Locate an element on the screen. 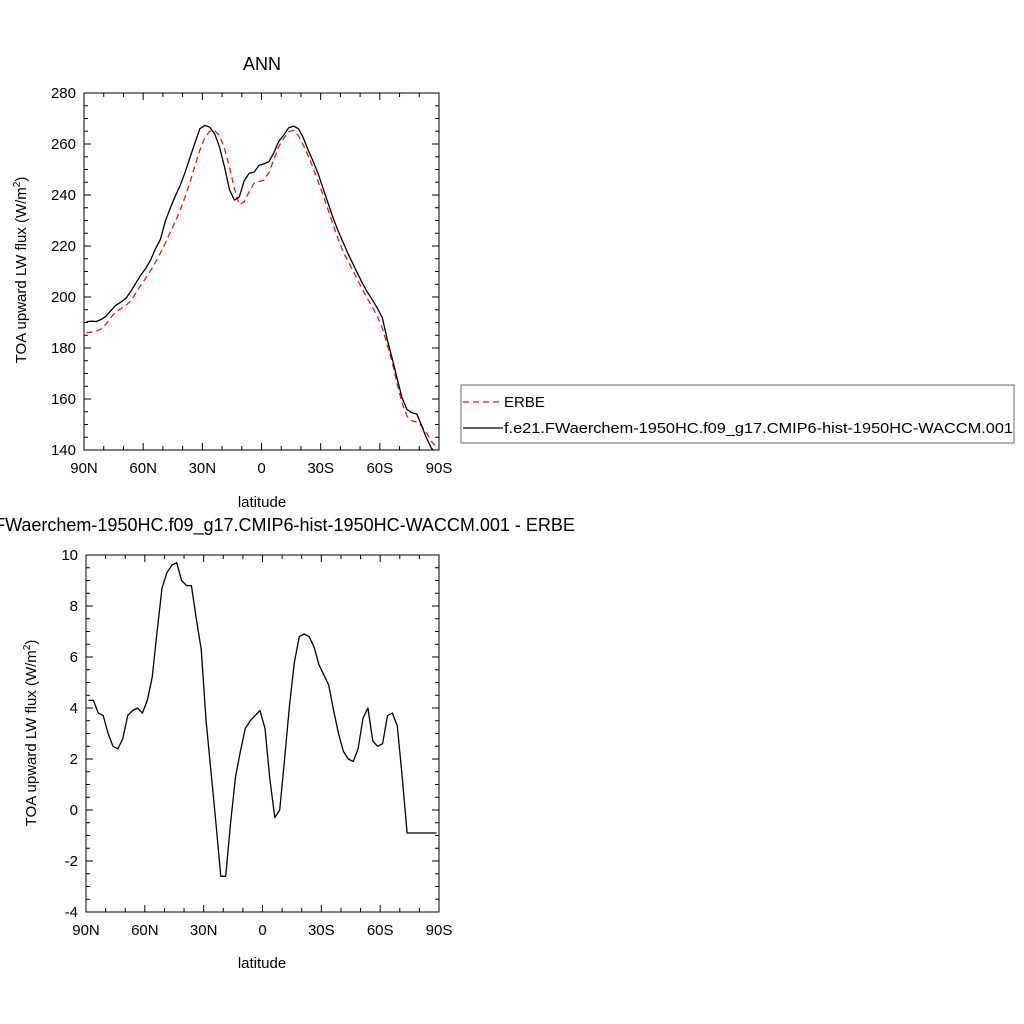 The image size is (1024, 1024). bottom-y-axis-title-main: TOA upward LW flux (W/m is located at coordinates (31, 738).